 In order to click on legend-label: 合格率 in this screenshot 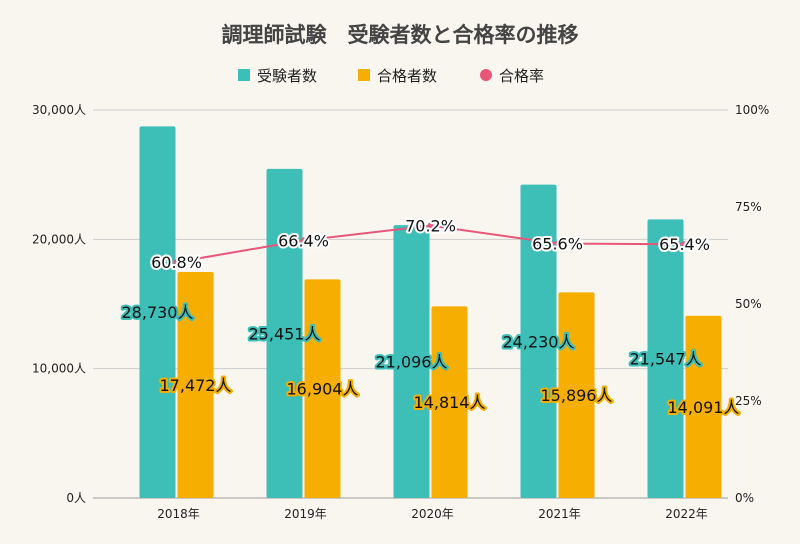, I will do `click(521, 76)`.